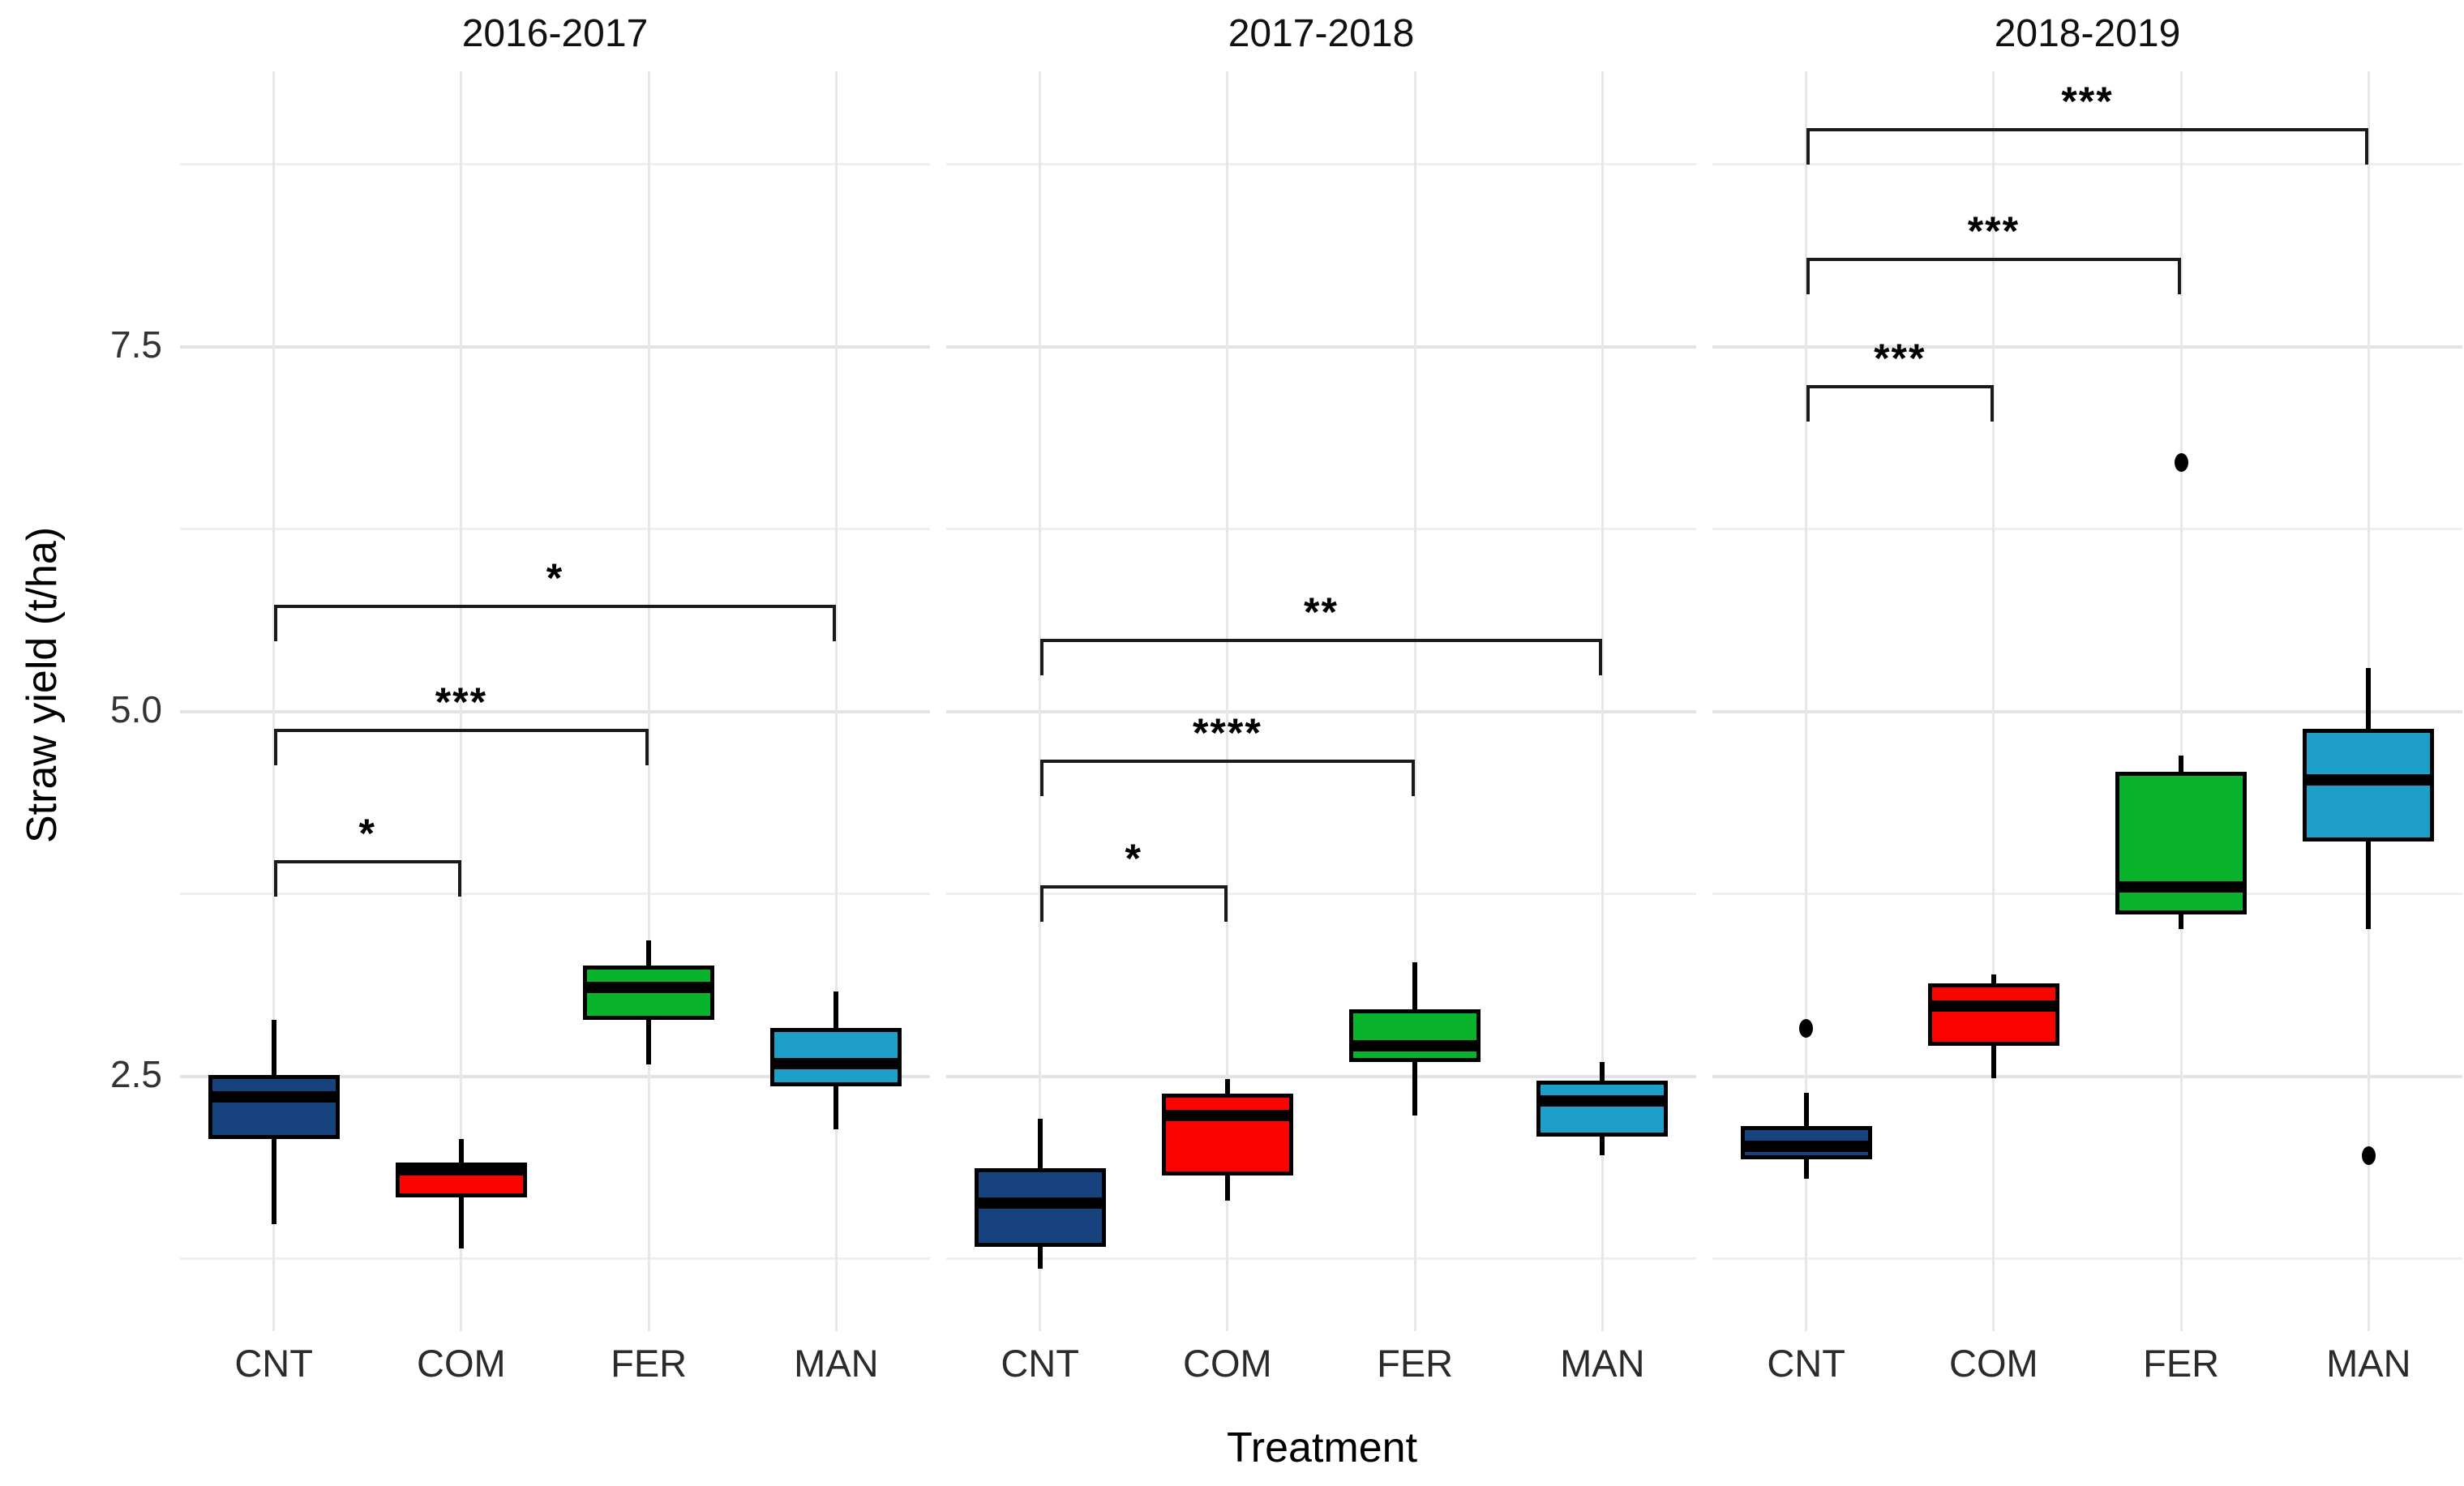  What do you see at coordinates (1227, 733) in the screenshot?
I see `significance-label: ****` at bounding box center [1227, 733].